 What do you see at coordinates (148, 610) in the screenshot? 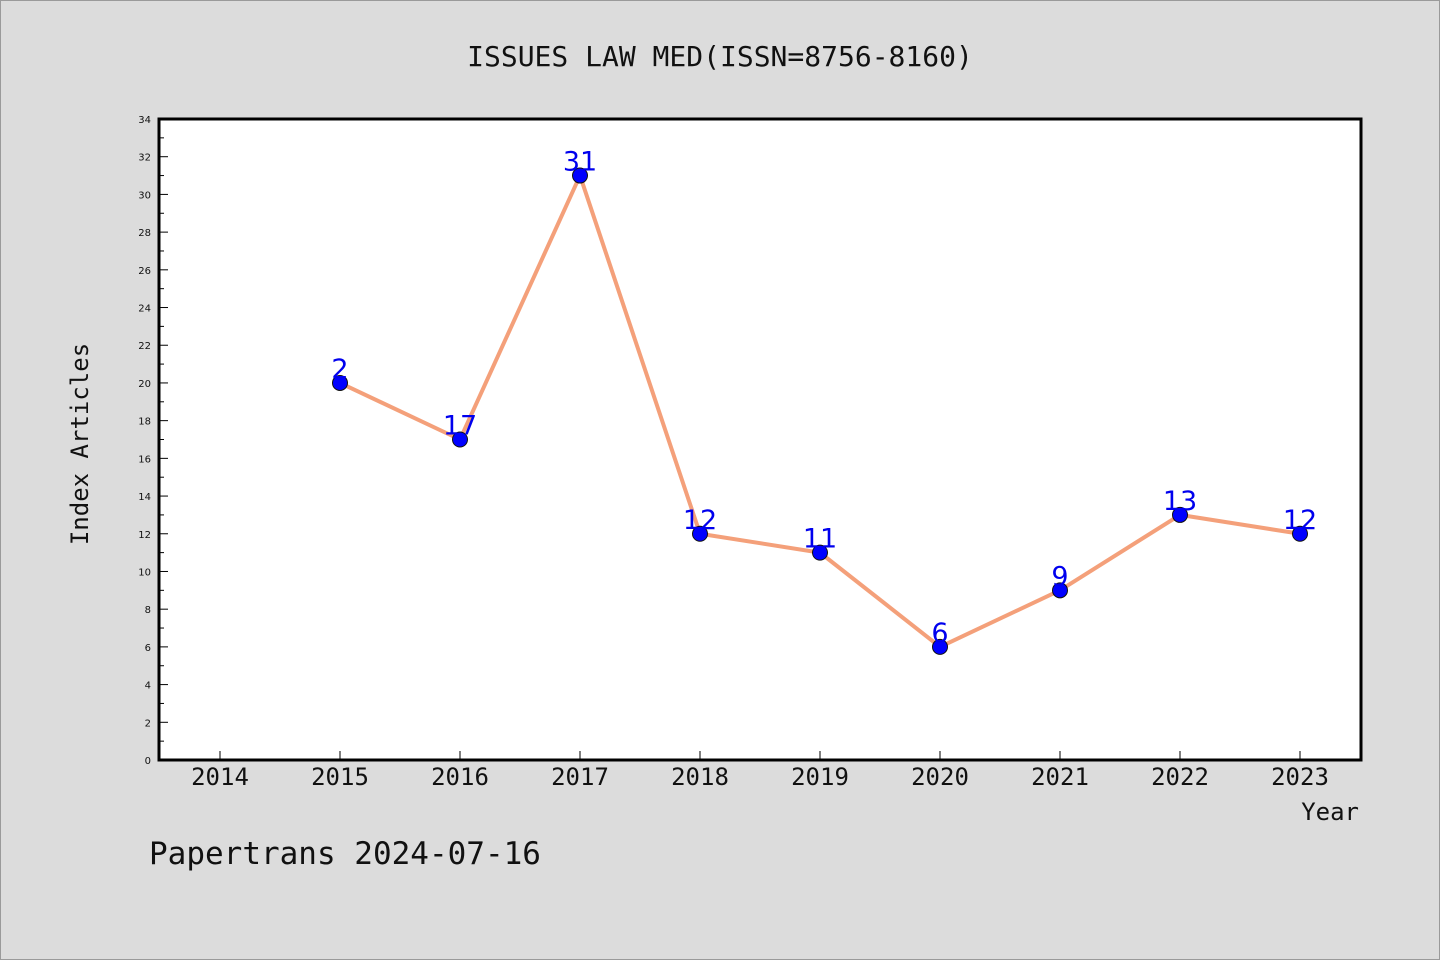
I see `y-tick-label: 8` at bounding box center [148, 610].